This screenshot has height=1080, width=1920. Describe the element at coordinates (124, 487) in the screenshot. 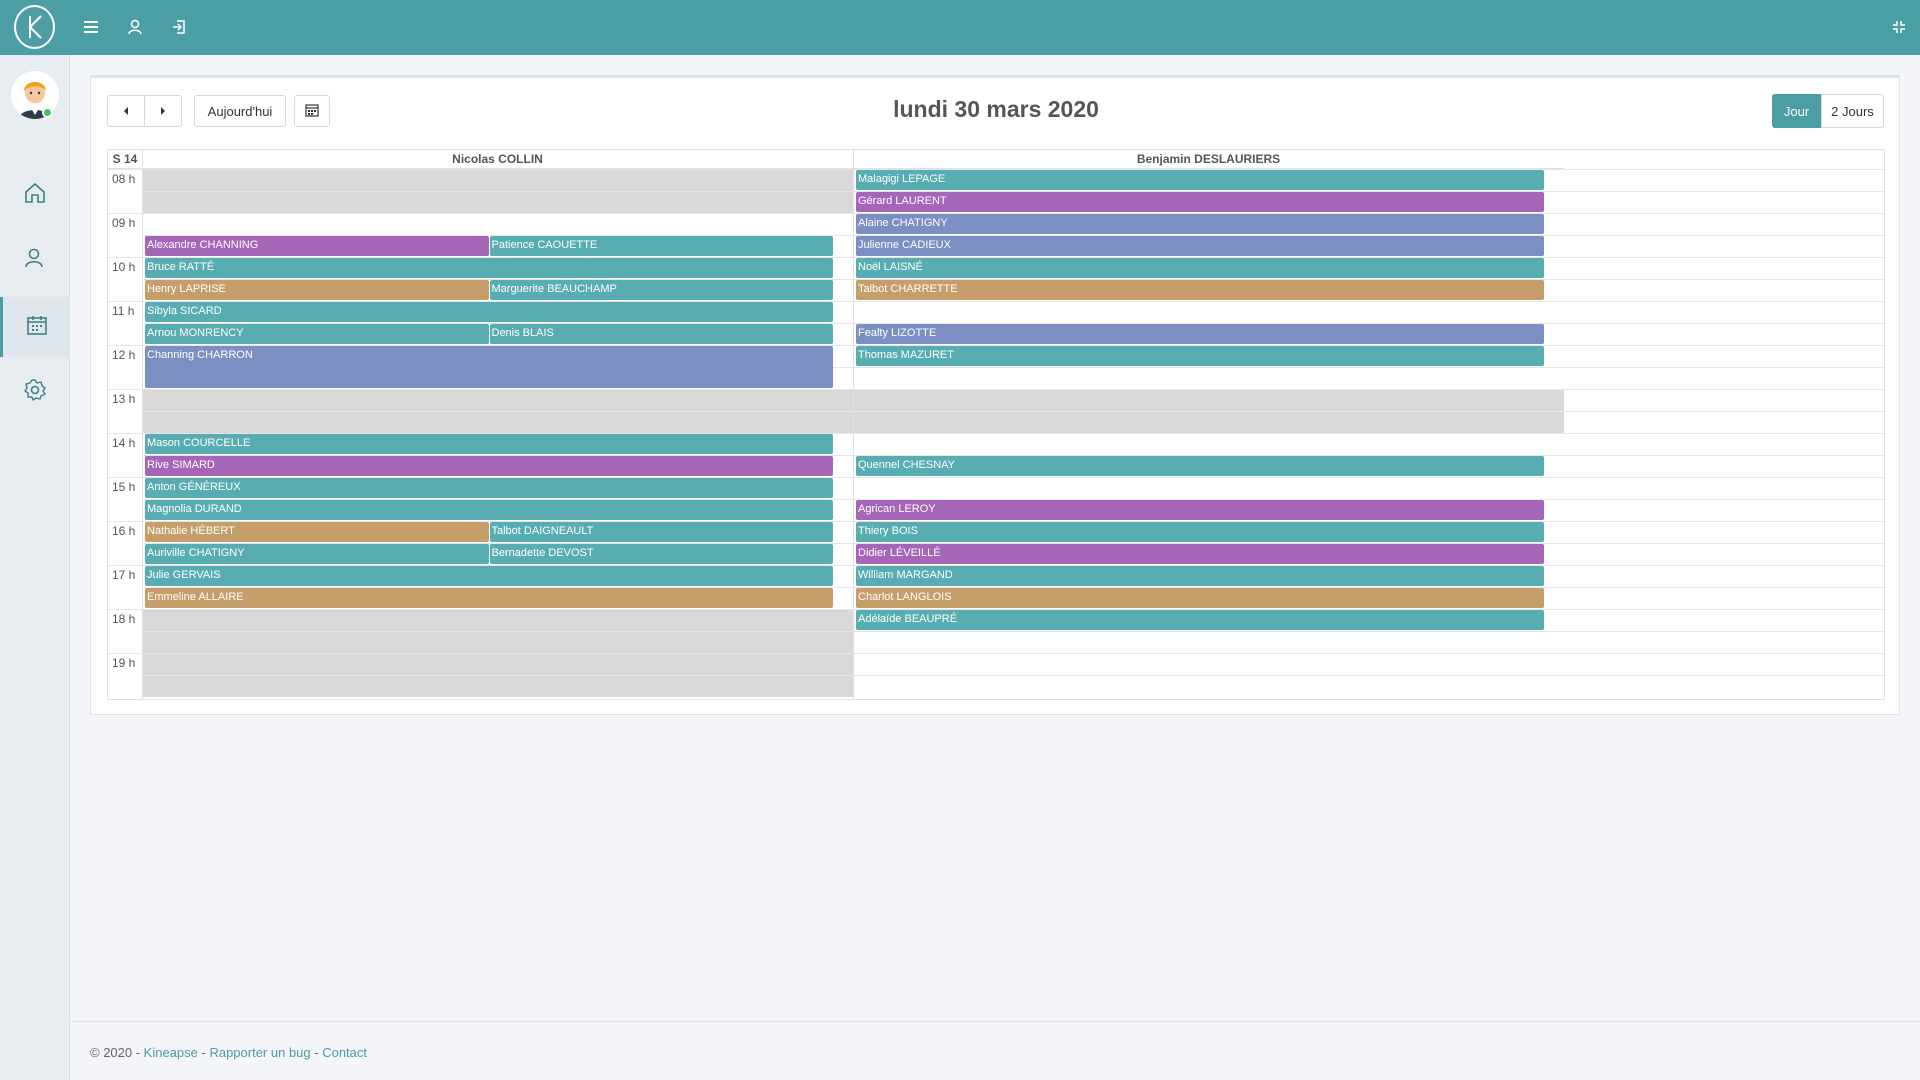

I see `hour-label: 15 h` at that location.